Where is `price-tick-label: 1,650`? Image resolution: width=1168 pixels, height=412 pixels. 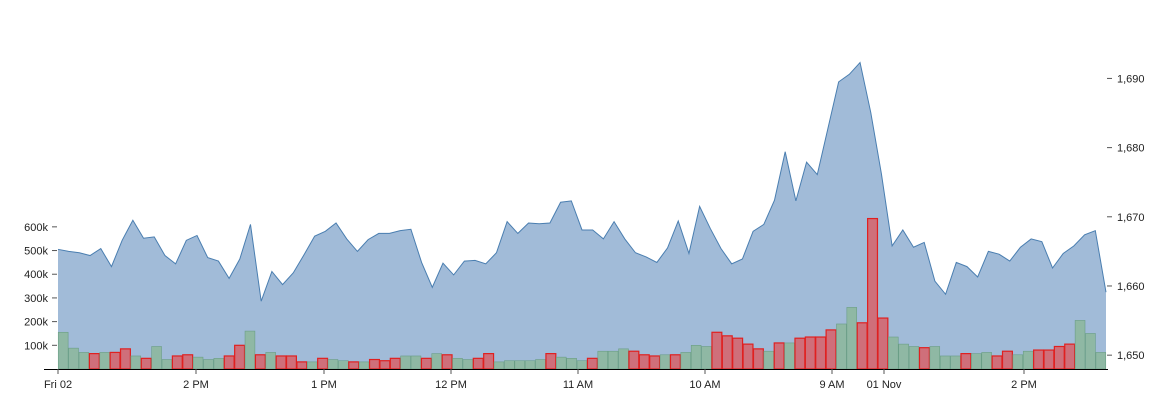
price-tick-label: 1,650 is located at coordinates (1131, 356).